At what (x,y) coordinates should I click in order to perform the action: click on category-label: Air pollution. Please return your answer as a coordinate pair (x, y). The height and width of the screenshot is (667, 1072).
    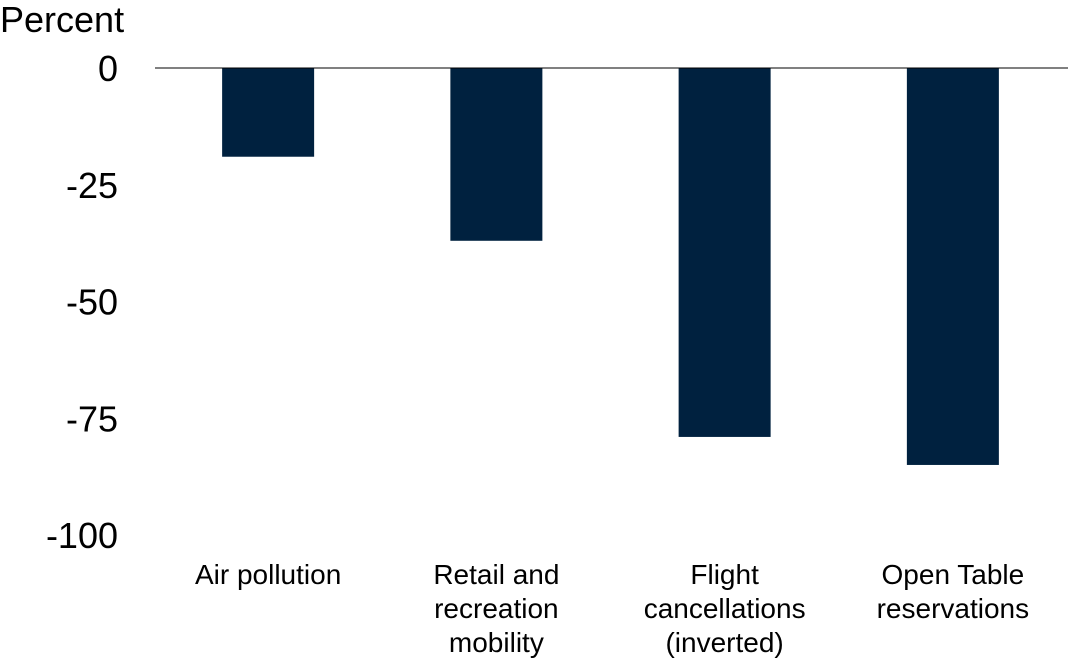
    Looking at the image, I should click on (268, 574).